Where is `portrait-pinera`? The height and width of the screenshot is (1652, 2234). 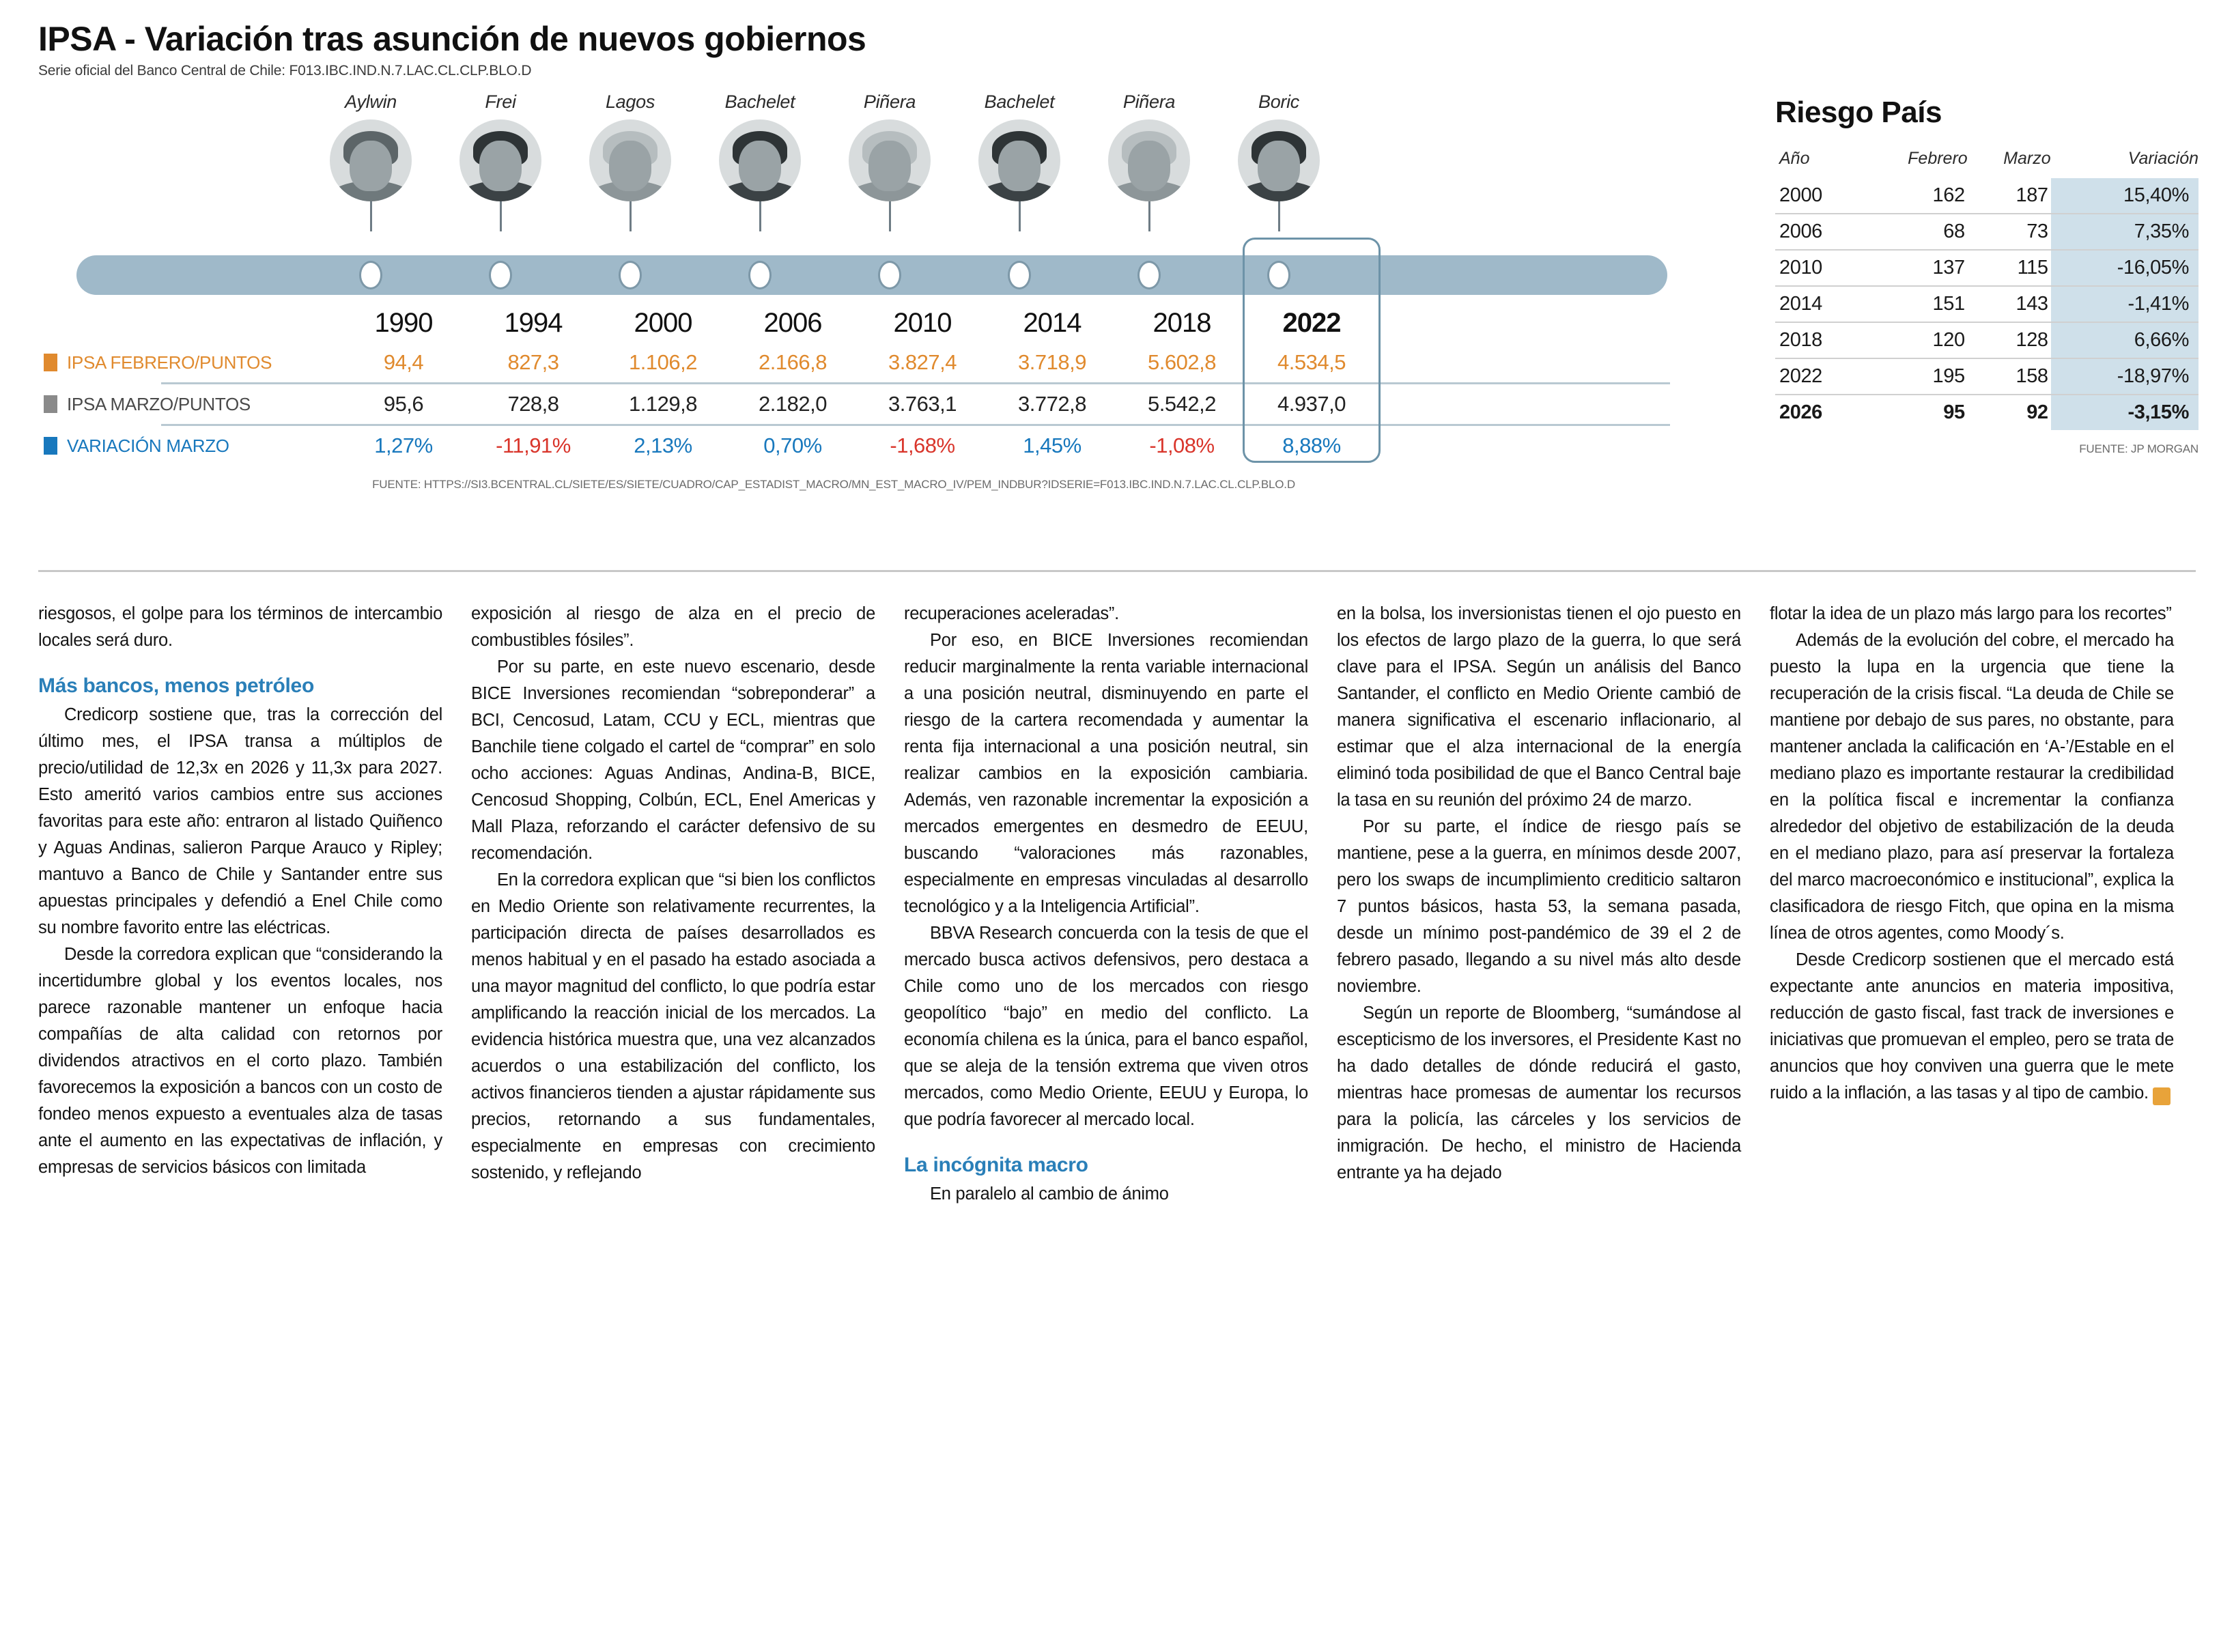 portrait-pinera is located at coordinates (1149, 160).